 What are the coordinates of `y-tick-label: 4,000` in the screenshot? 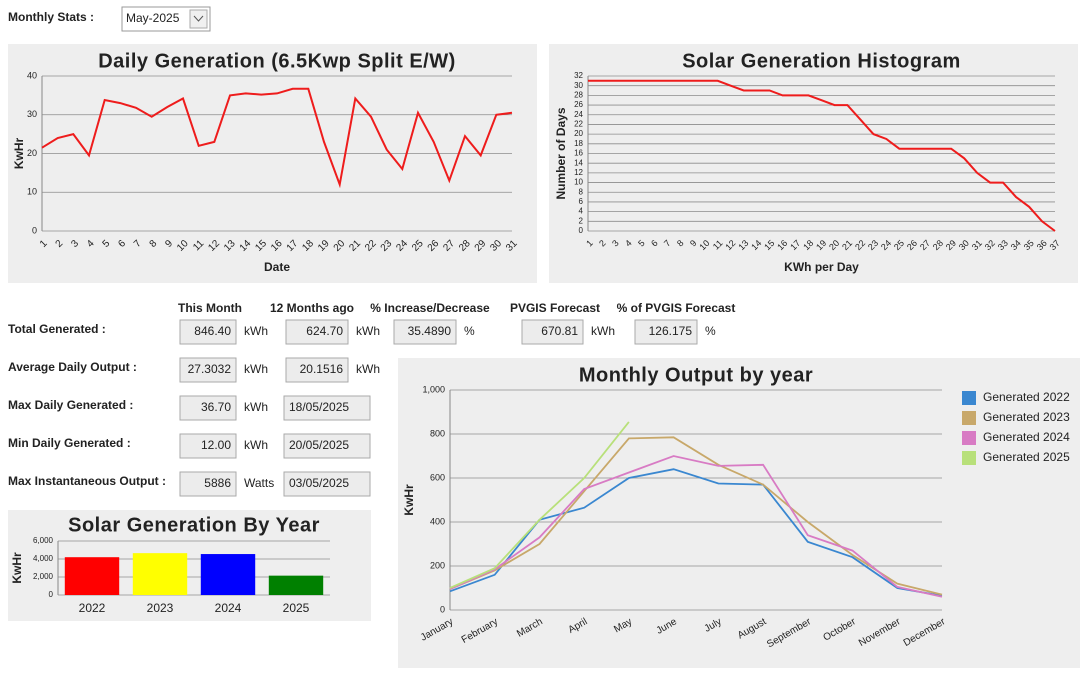 It's located at (43, 558).